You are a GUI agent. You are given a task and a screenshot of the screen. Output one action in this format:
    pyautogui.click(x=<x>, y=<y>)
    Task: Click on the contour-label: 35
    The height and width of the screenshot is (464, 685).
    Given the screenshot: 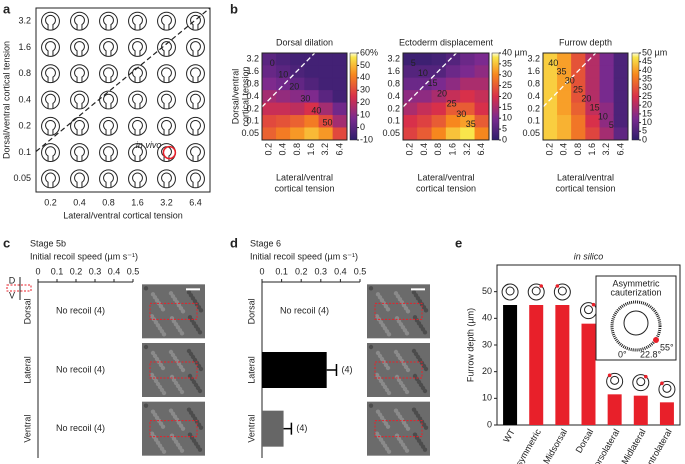 What is the action you would take?
    pyautogui.click(x=561, y=72)
    